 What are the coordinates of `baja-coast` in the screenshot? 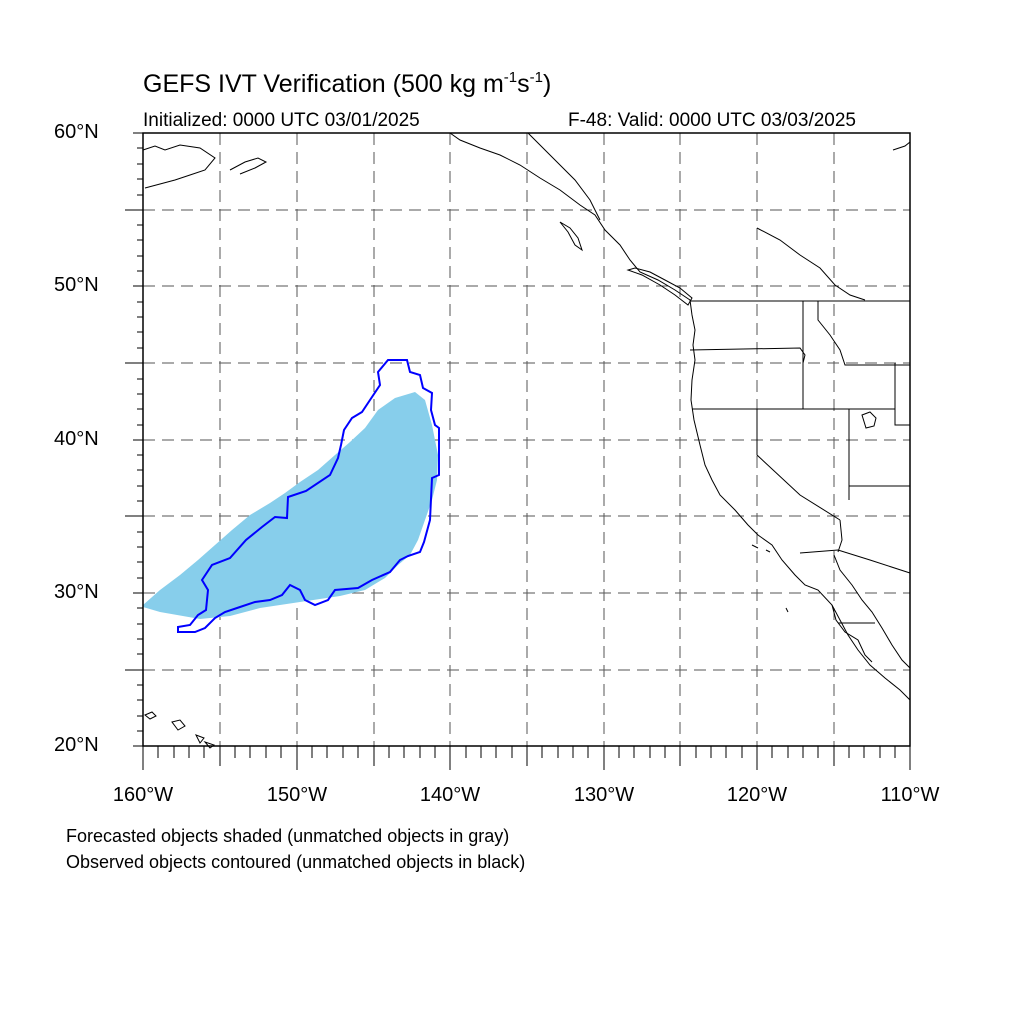 It's located at (852, 633).